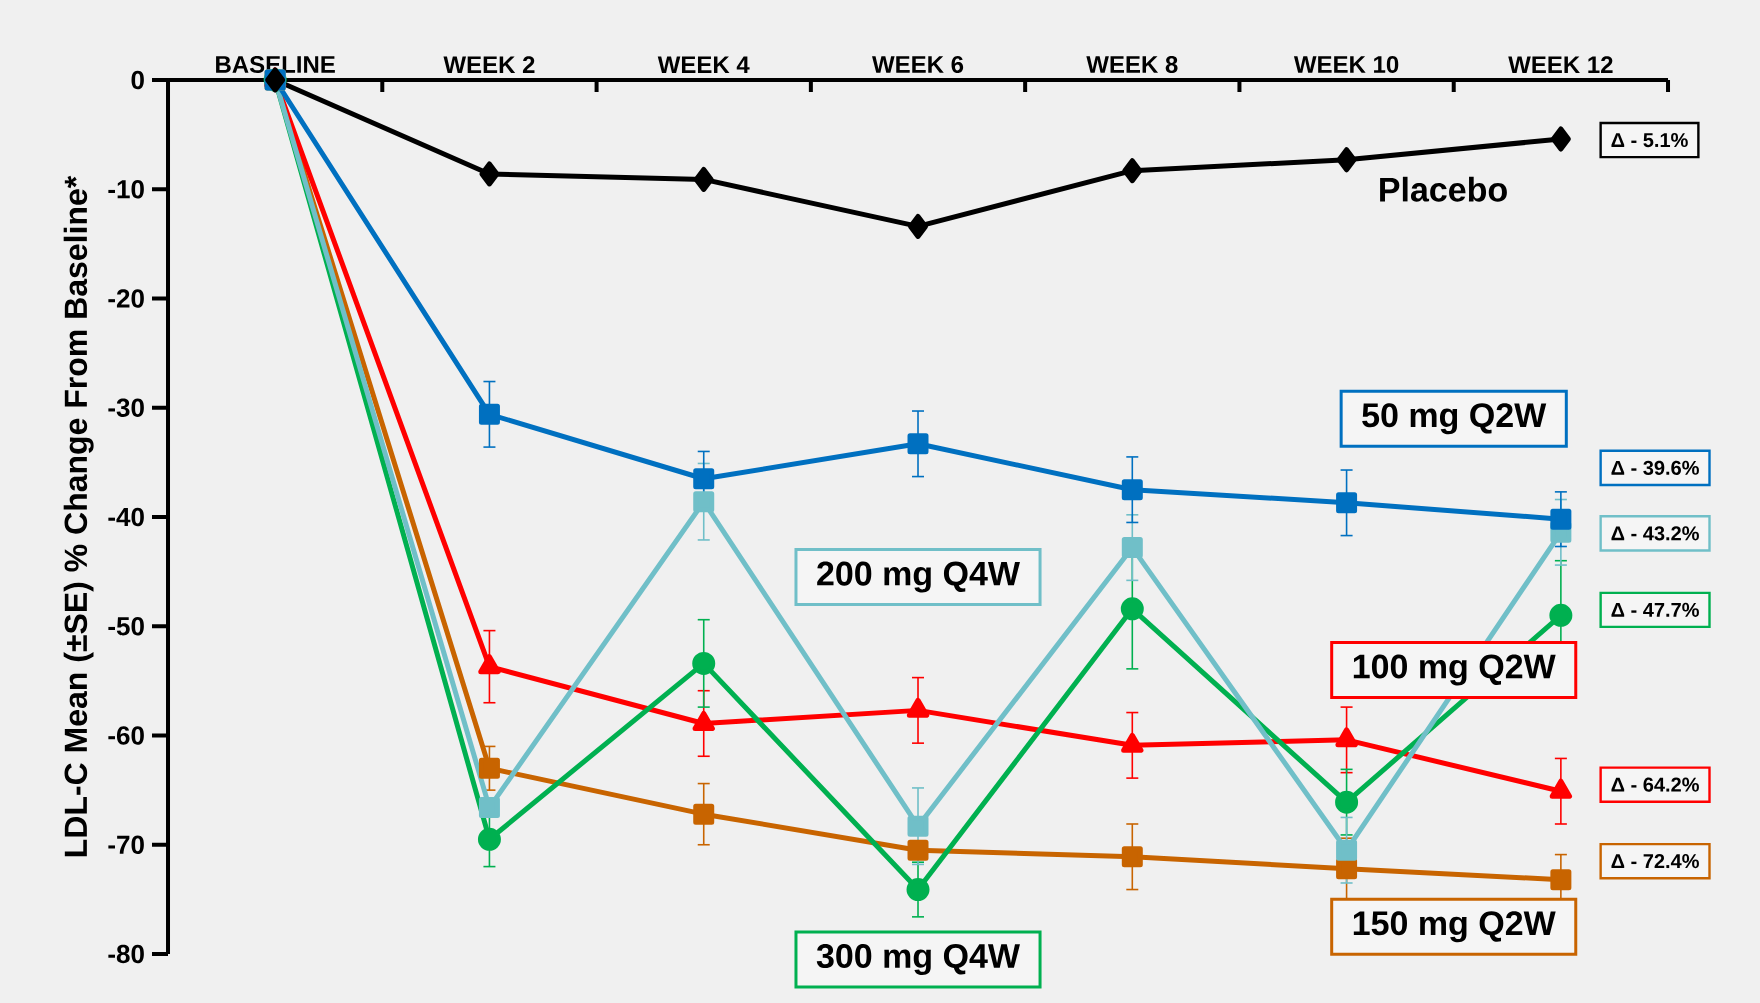 Image resolution: width=1760 pixels, height=1003 pixels. What do you see at coordinates (137, 80) in the screenshot?
I see `y-tick-label: 0` at bounding box center [137, 80].